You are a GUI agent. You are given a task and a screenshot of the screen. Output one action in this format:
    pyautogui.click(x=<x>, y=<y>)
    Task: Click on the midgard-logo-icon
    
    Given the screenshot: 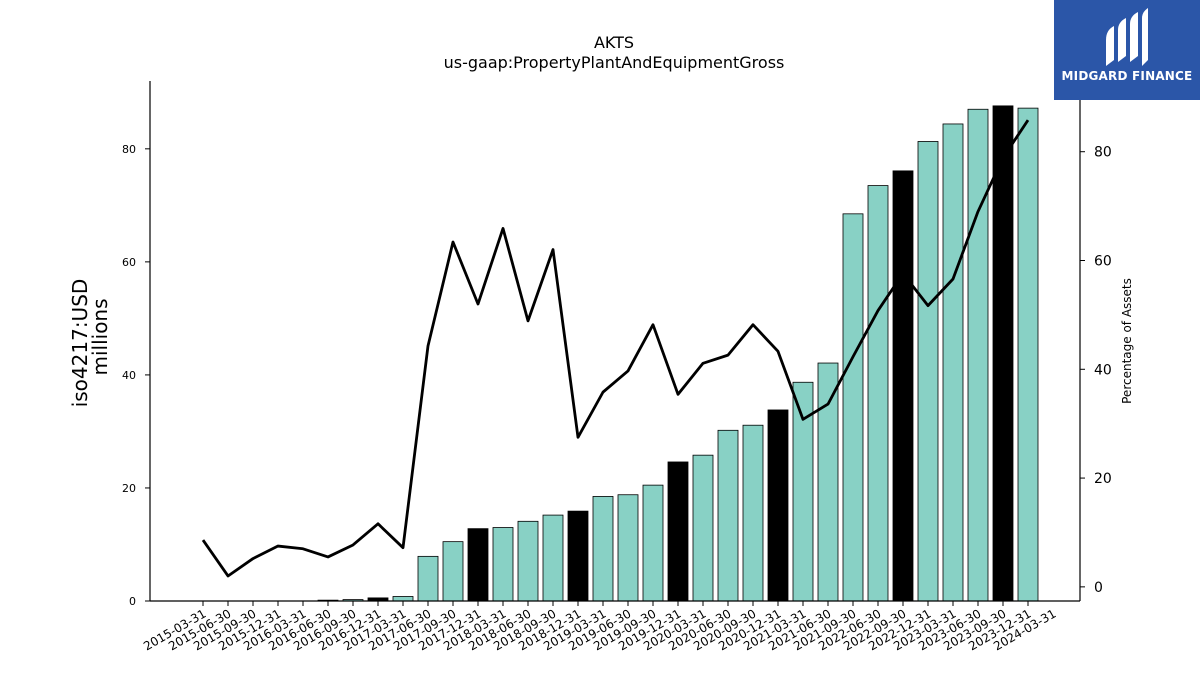 What is the action you would take?
    pyautogui.click(x=1127, y=37)
    